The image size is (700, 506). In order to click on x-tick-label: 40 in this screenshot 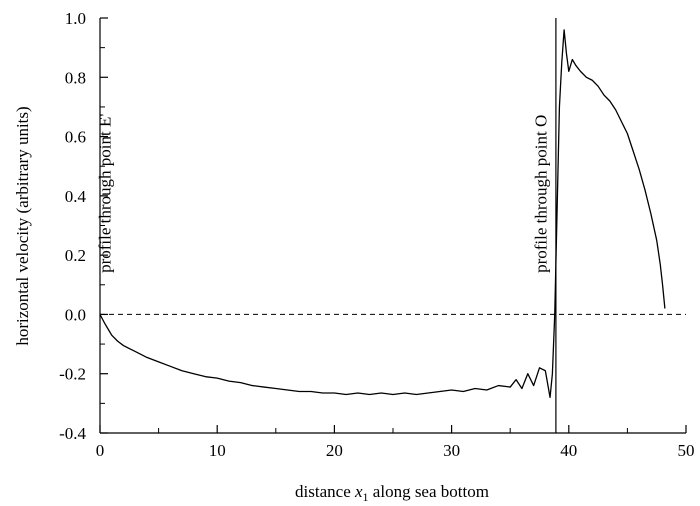, I will do `click(568, 450)`.